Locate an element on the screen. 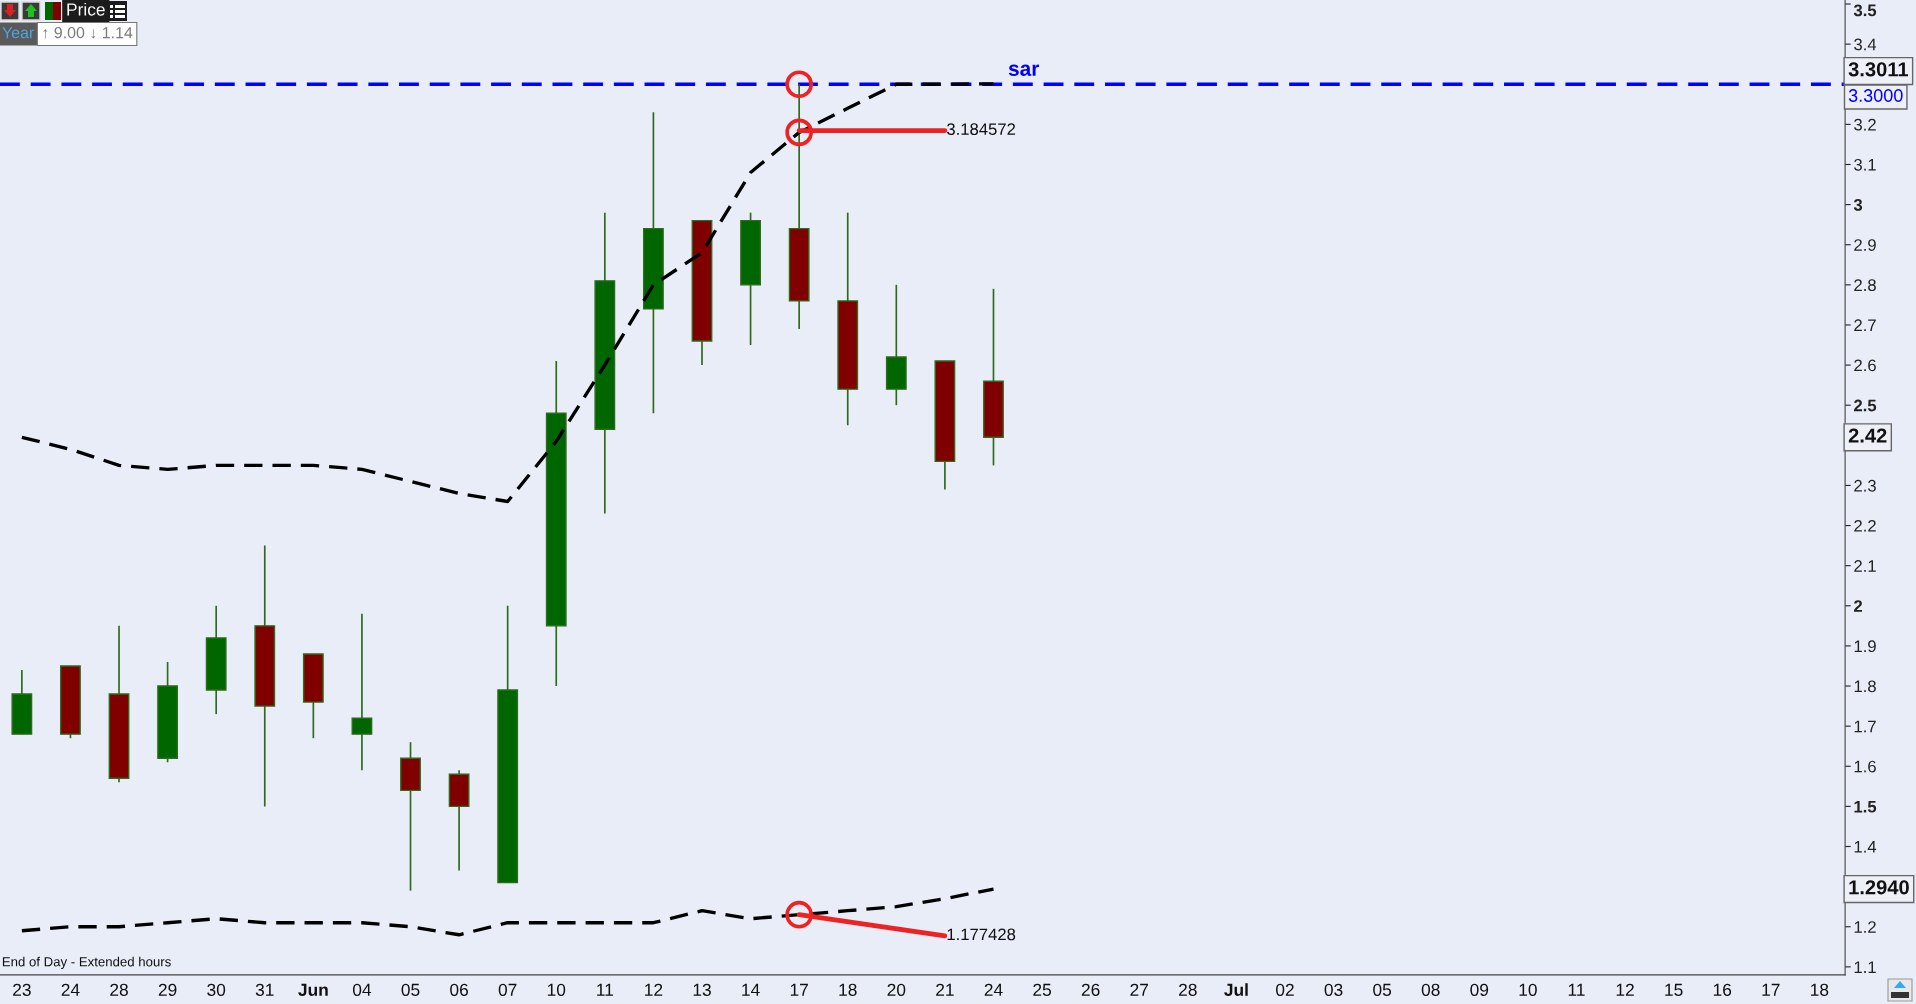  y-tick-label: 2.9 is located at coordinates (1865, 245).